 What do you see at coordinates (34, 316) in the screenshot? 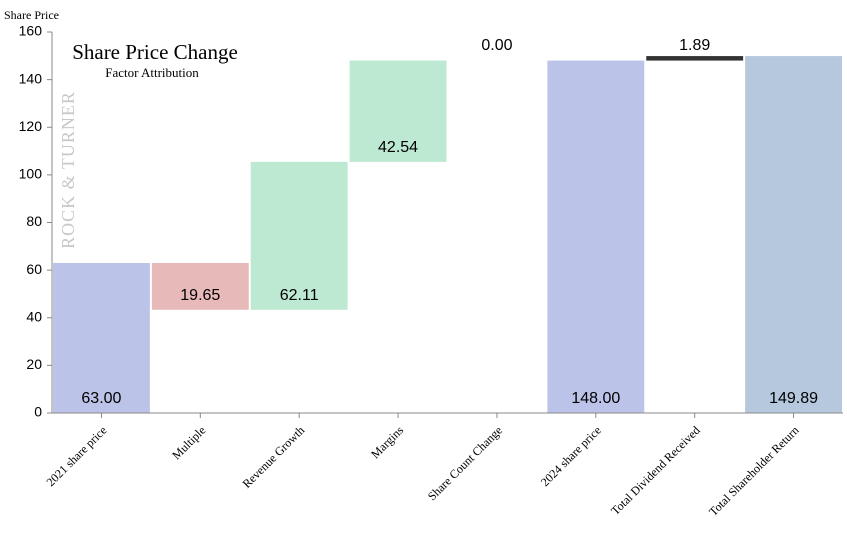
I see `y-tick-label: 40` at bounding box center [34, 316].